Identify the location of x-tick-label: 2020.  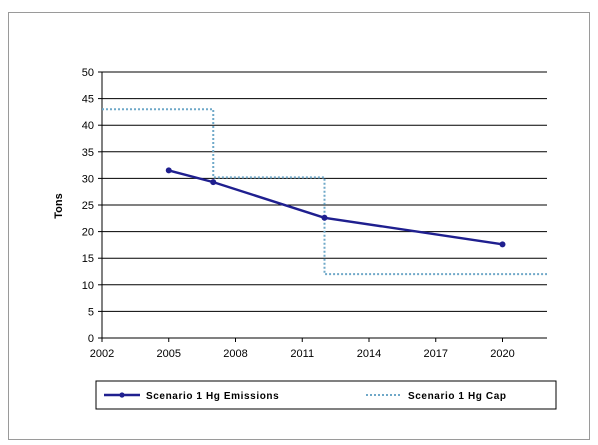
(502, 354).